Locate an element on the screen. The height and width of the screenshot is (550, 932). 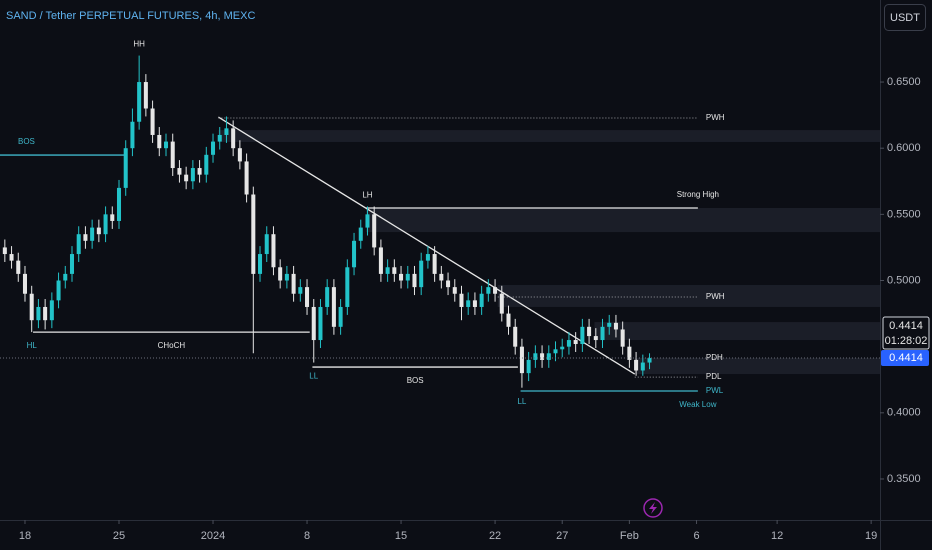
price-box is located at coordinates (906, 333).